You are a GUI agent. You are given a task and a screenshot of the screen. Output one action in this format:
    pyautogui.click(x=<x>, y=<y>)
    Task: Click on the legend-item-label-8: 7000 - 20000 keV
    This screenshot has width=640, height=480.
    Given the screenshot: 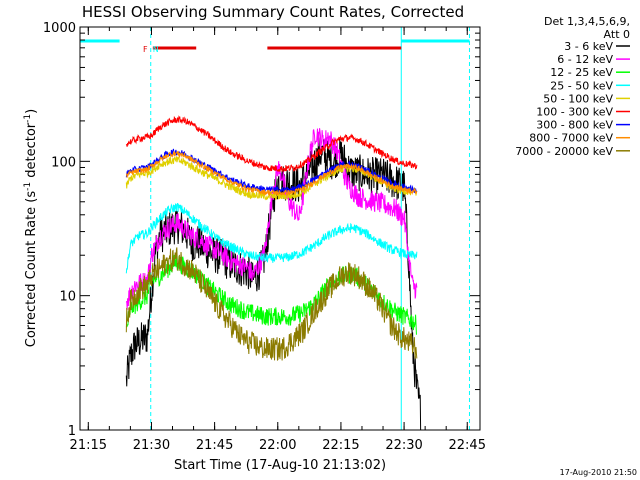 What is the action you would take?
    pyautogui.click(x=564, y=151)
    